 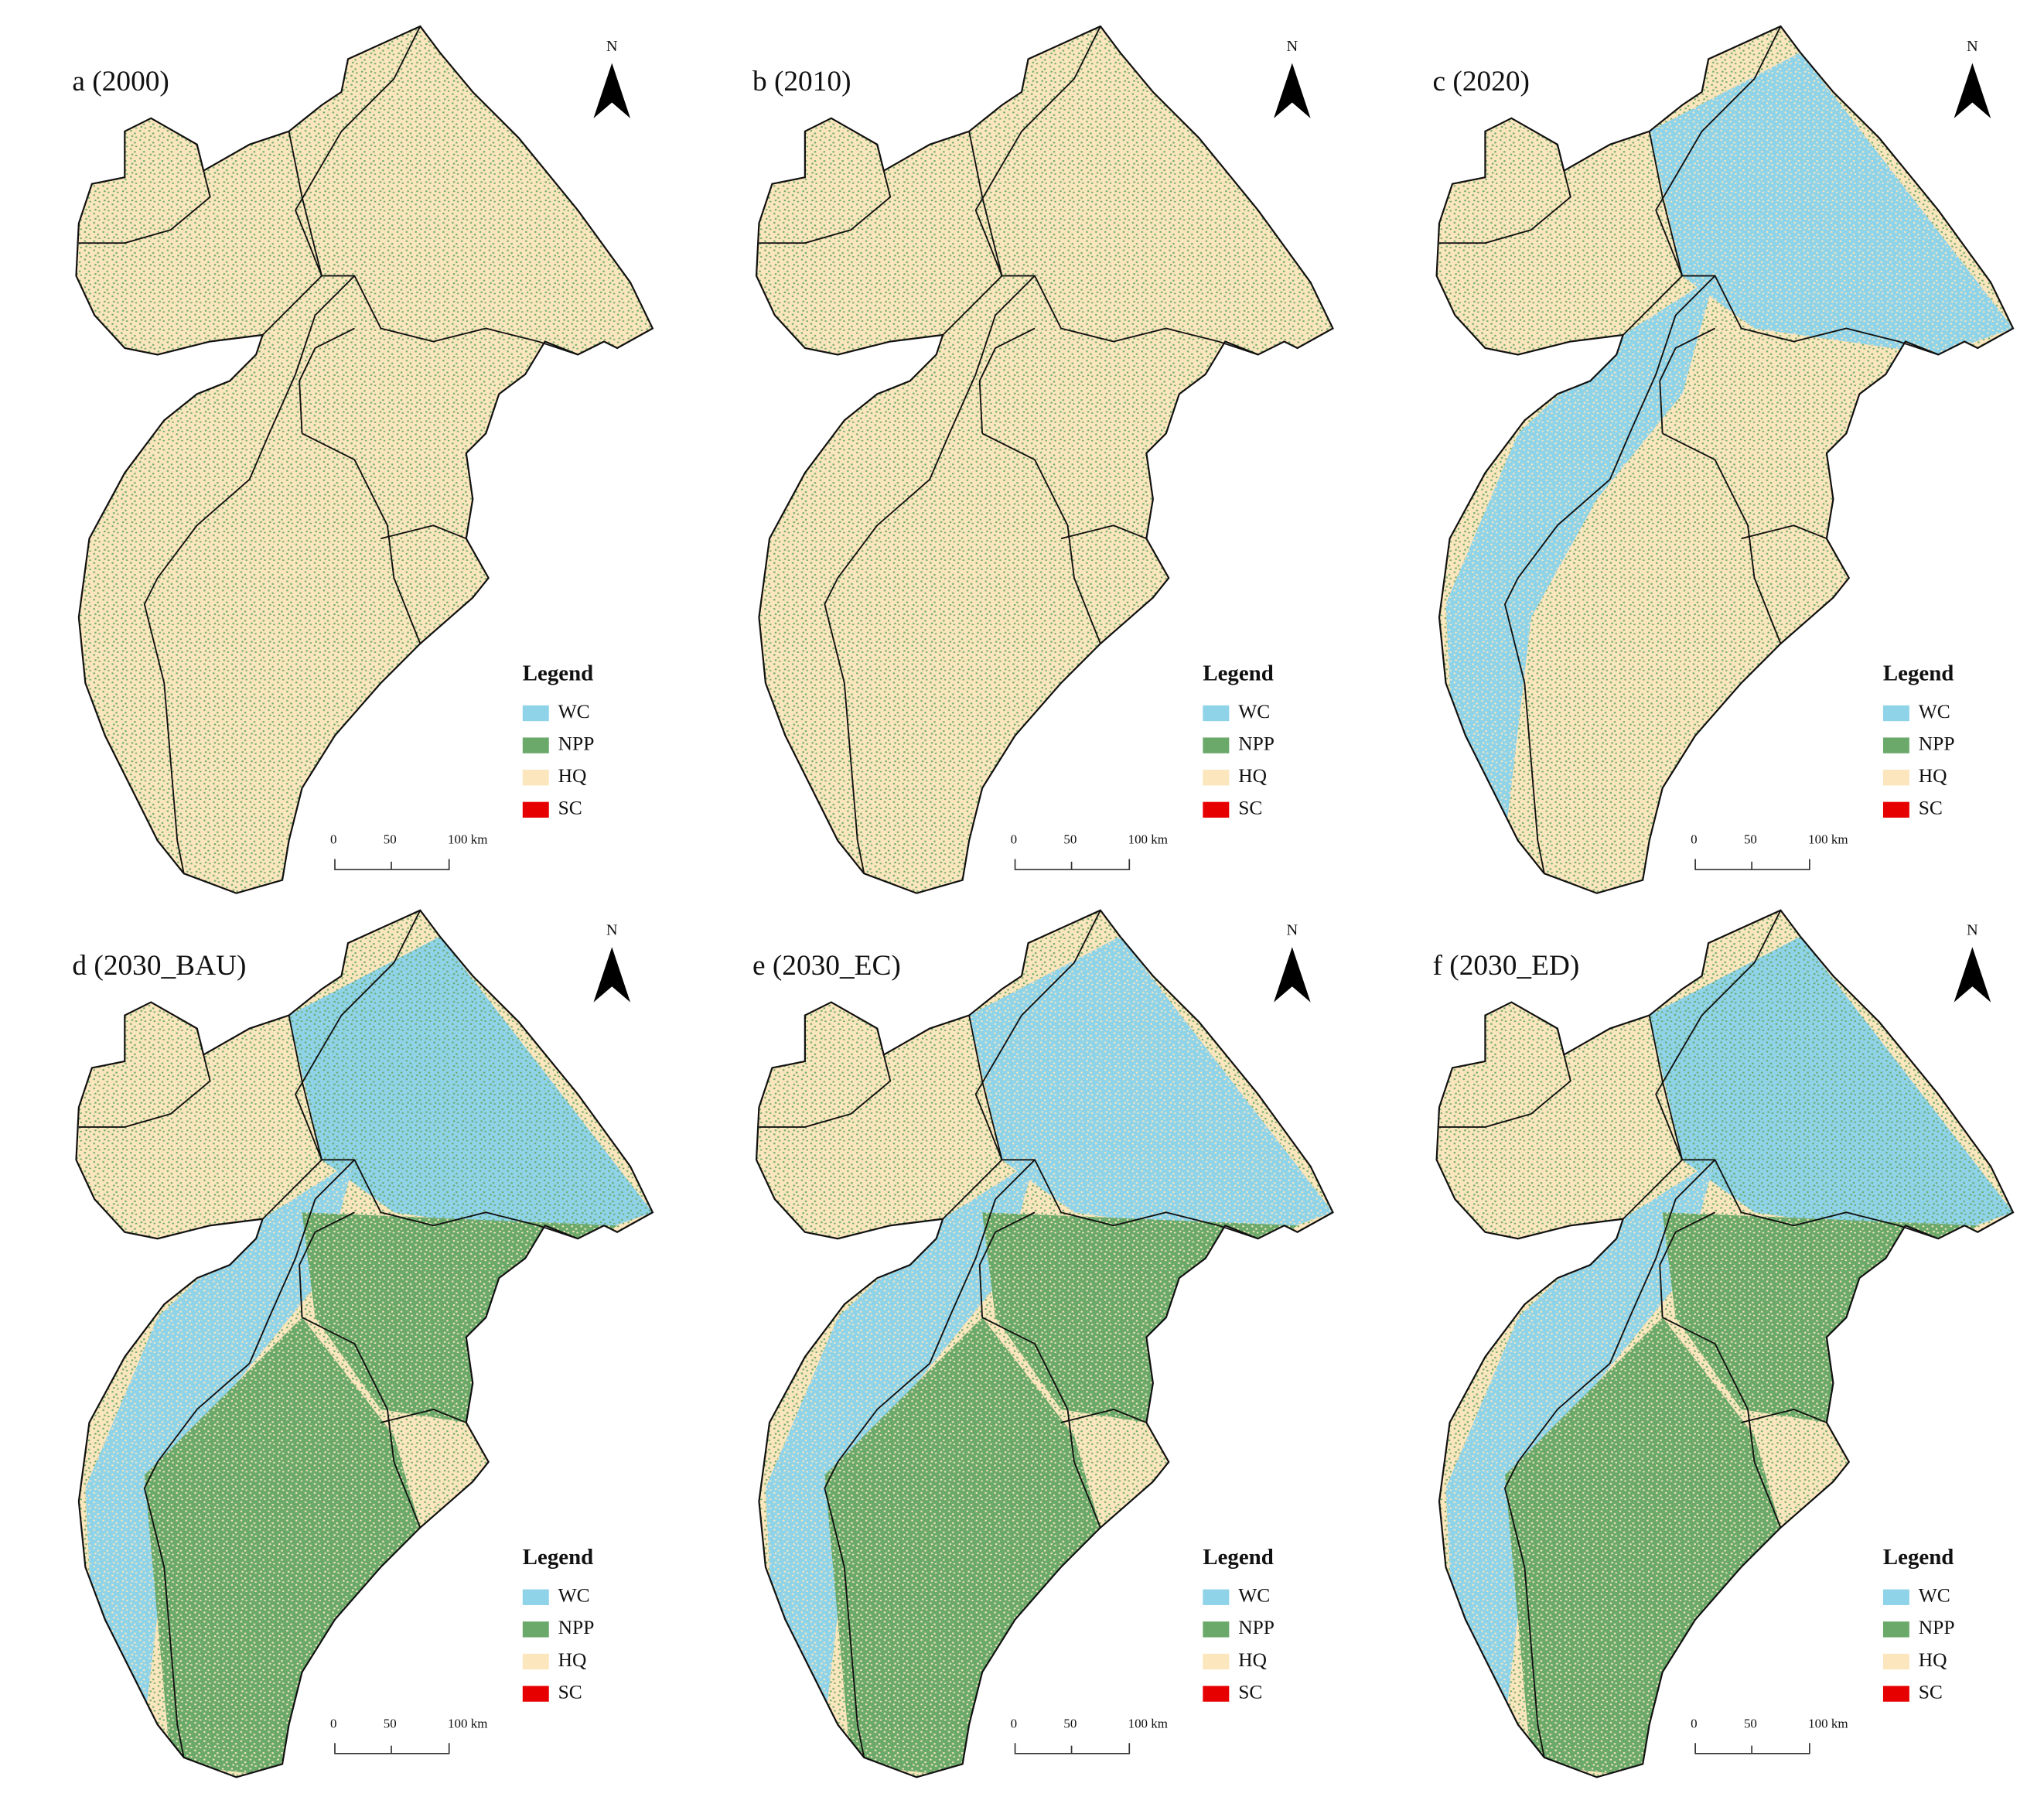 What do you see at coordinates (1724, 460) in the screenshot?
I see `map-panel: c (2020) N Legend WC NPP HQ SC 0 50 100 km` at bounding box center [1724, 460].